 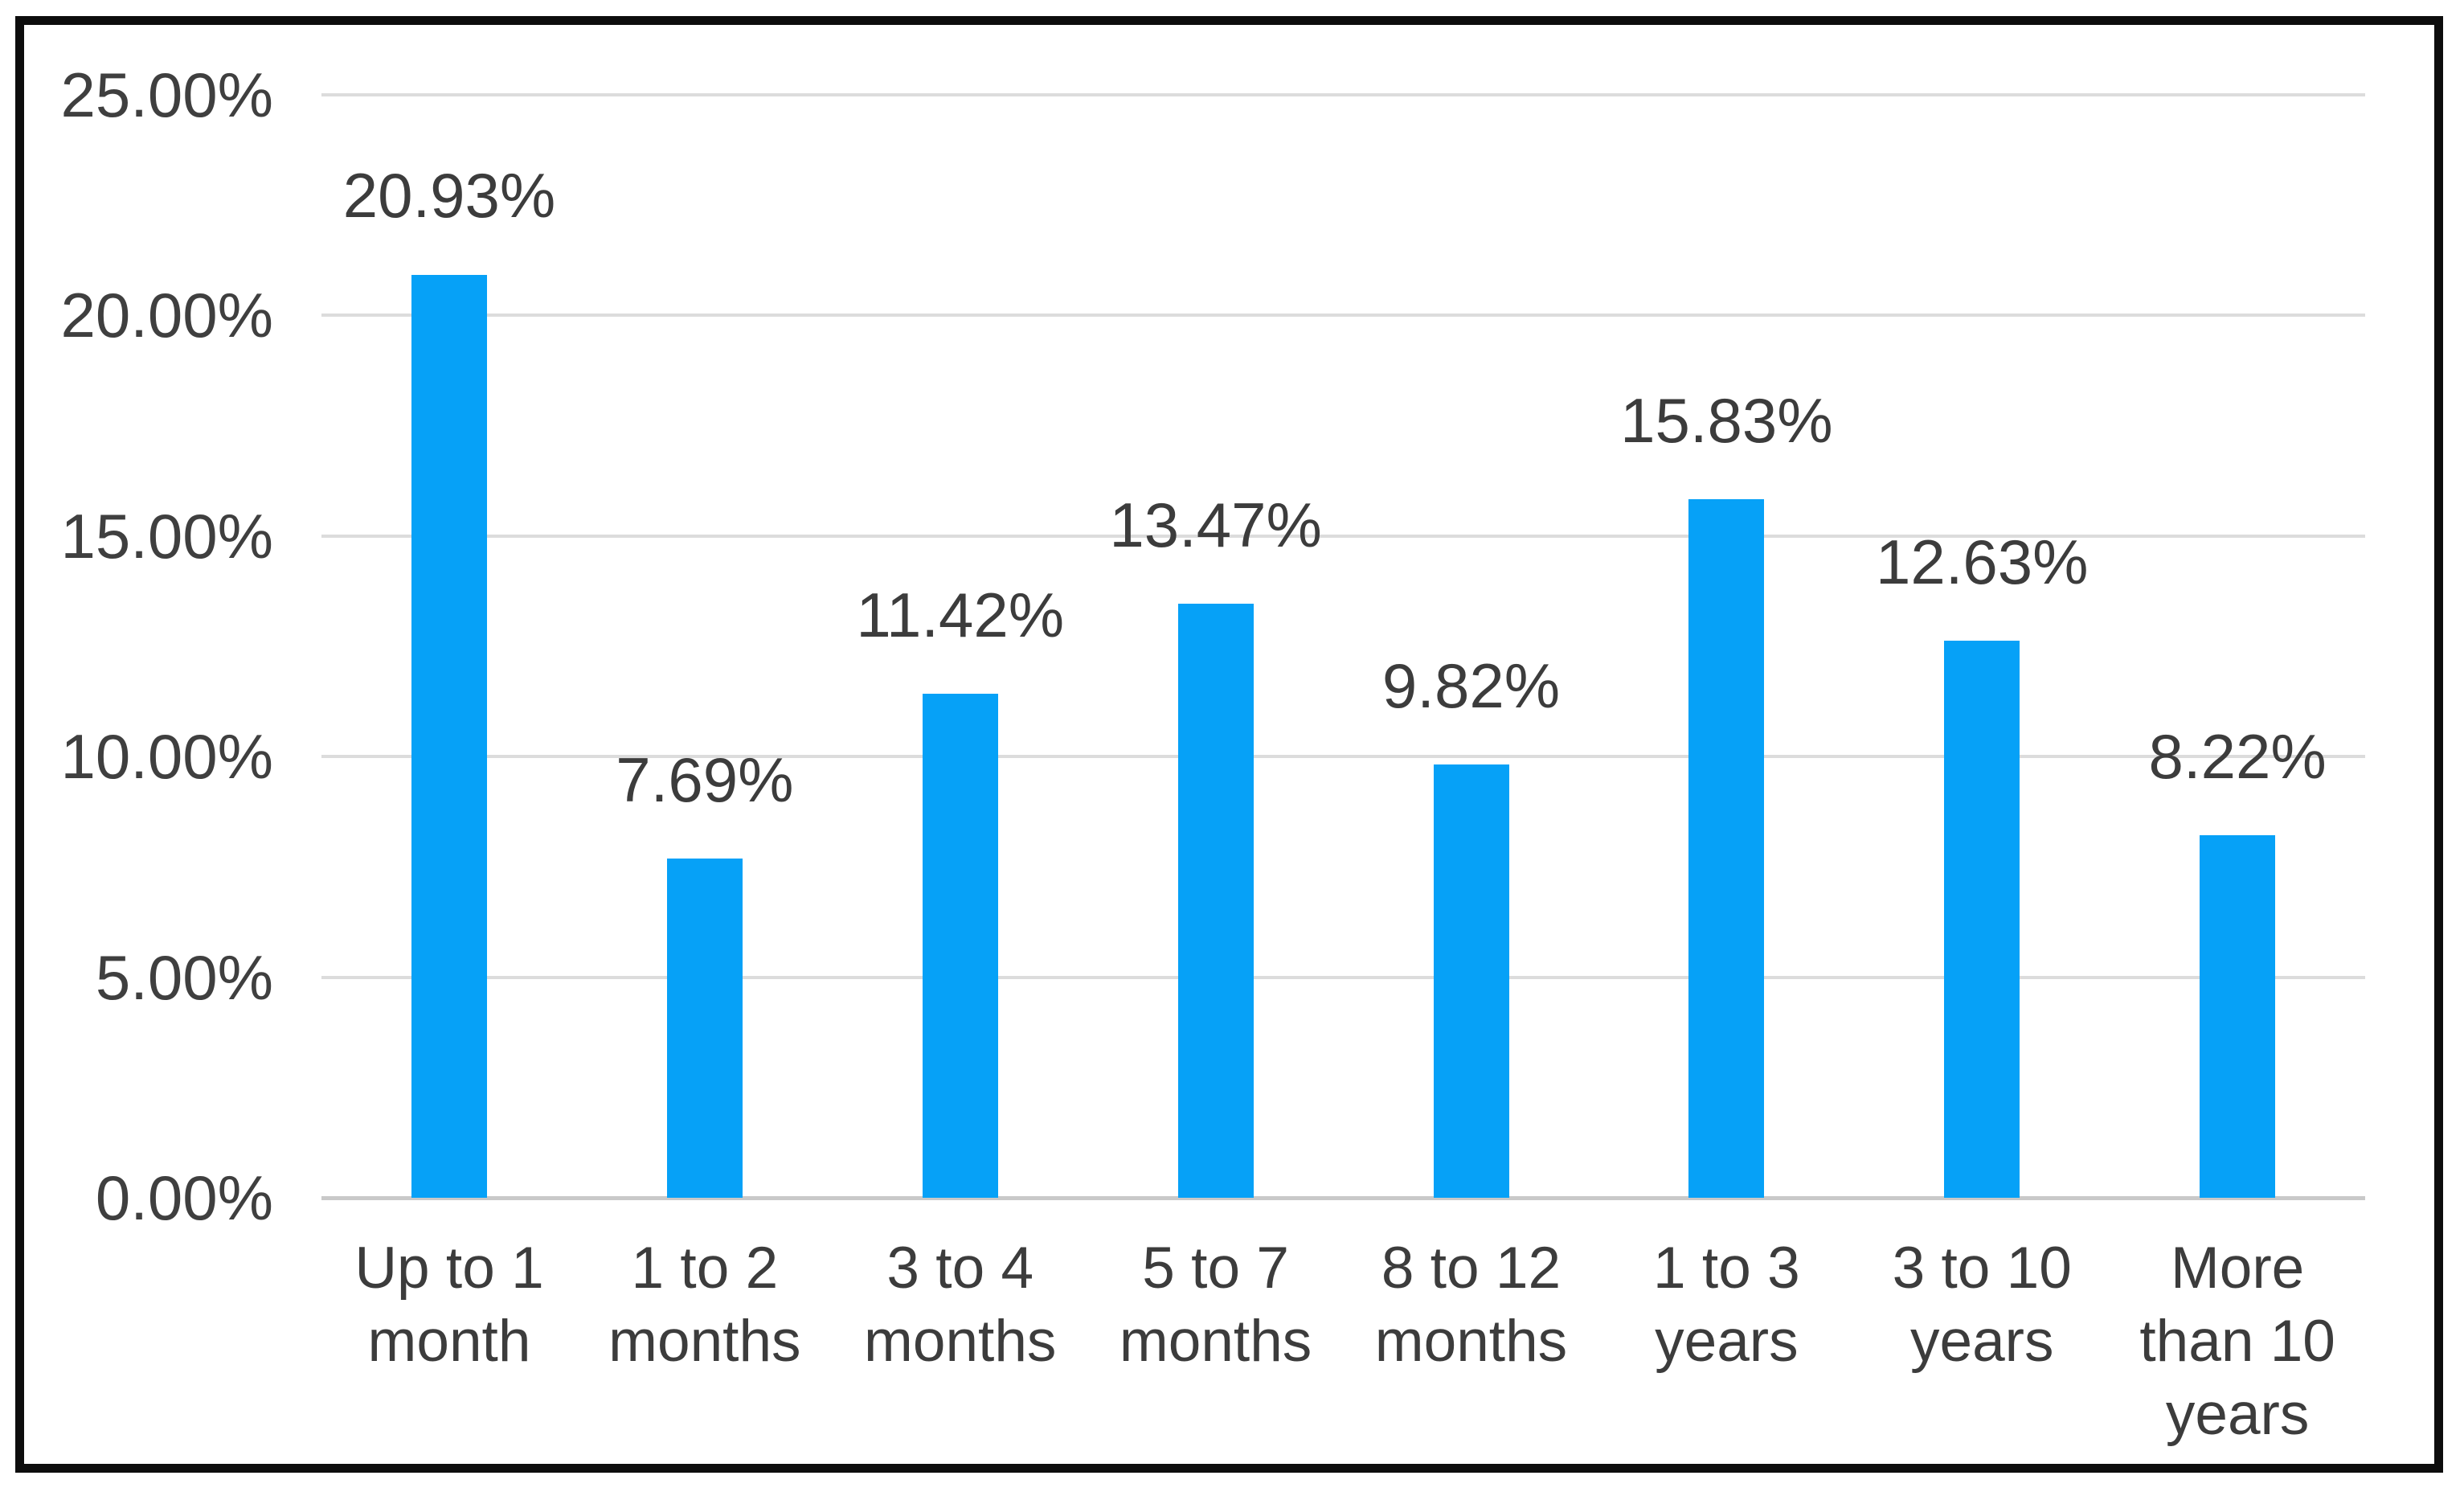 I want to click on y-tick-label: 5.00%, so click(x=184, y=977).